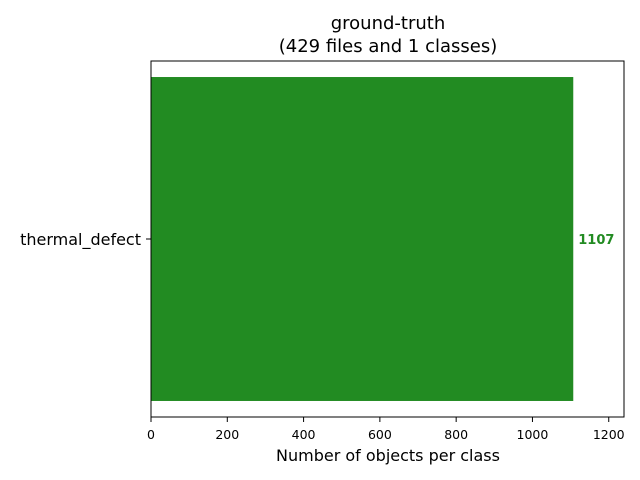 The image size is (640, 480). I want to click on x-axis-label: Number of objects per class, so click(388, 455).